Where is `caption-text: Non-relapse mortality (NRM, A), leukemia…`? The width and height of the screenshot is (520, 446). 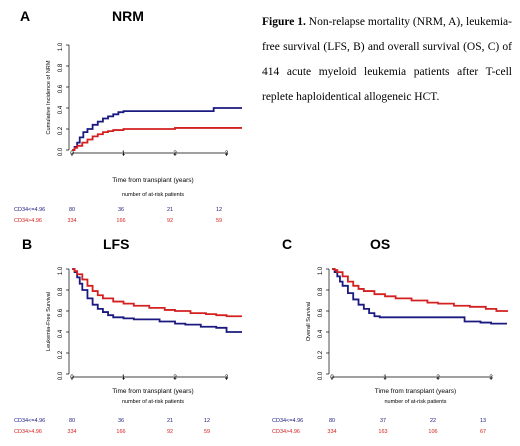 caption-text: Non-relapse mortality (NRM, A), leukemia… is located at coordinates (387, 59).